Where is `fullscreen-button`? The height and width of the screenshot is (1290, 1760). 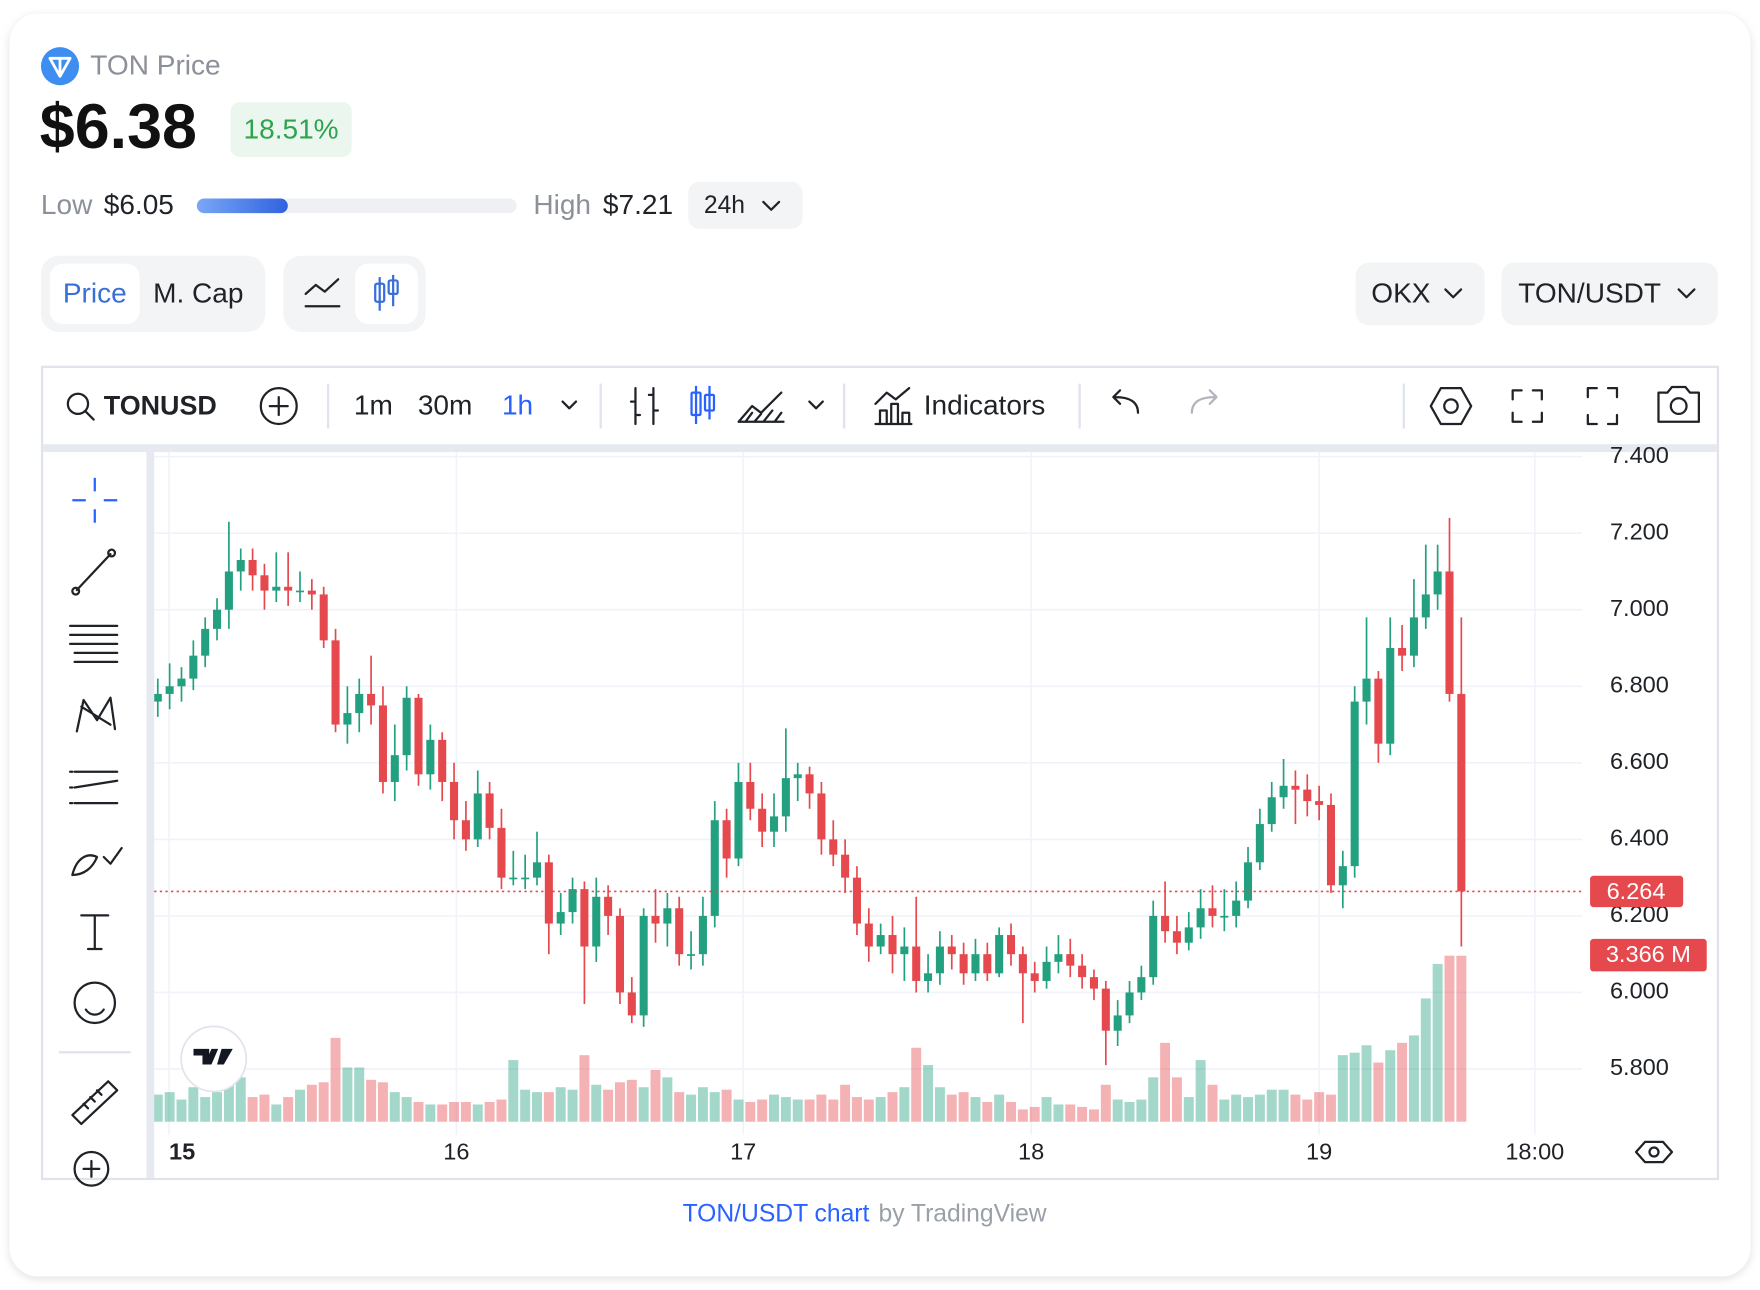 fullscreen-button is located at coordinates (1602, 406).